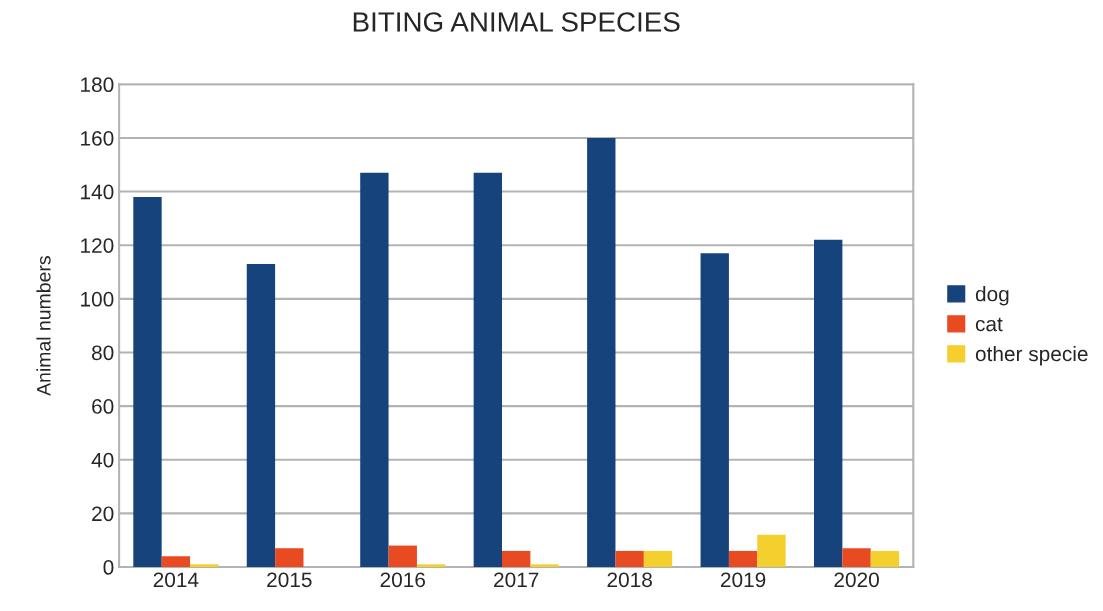  I want to click on y-tick-label: 20, so click(103, 514).